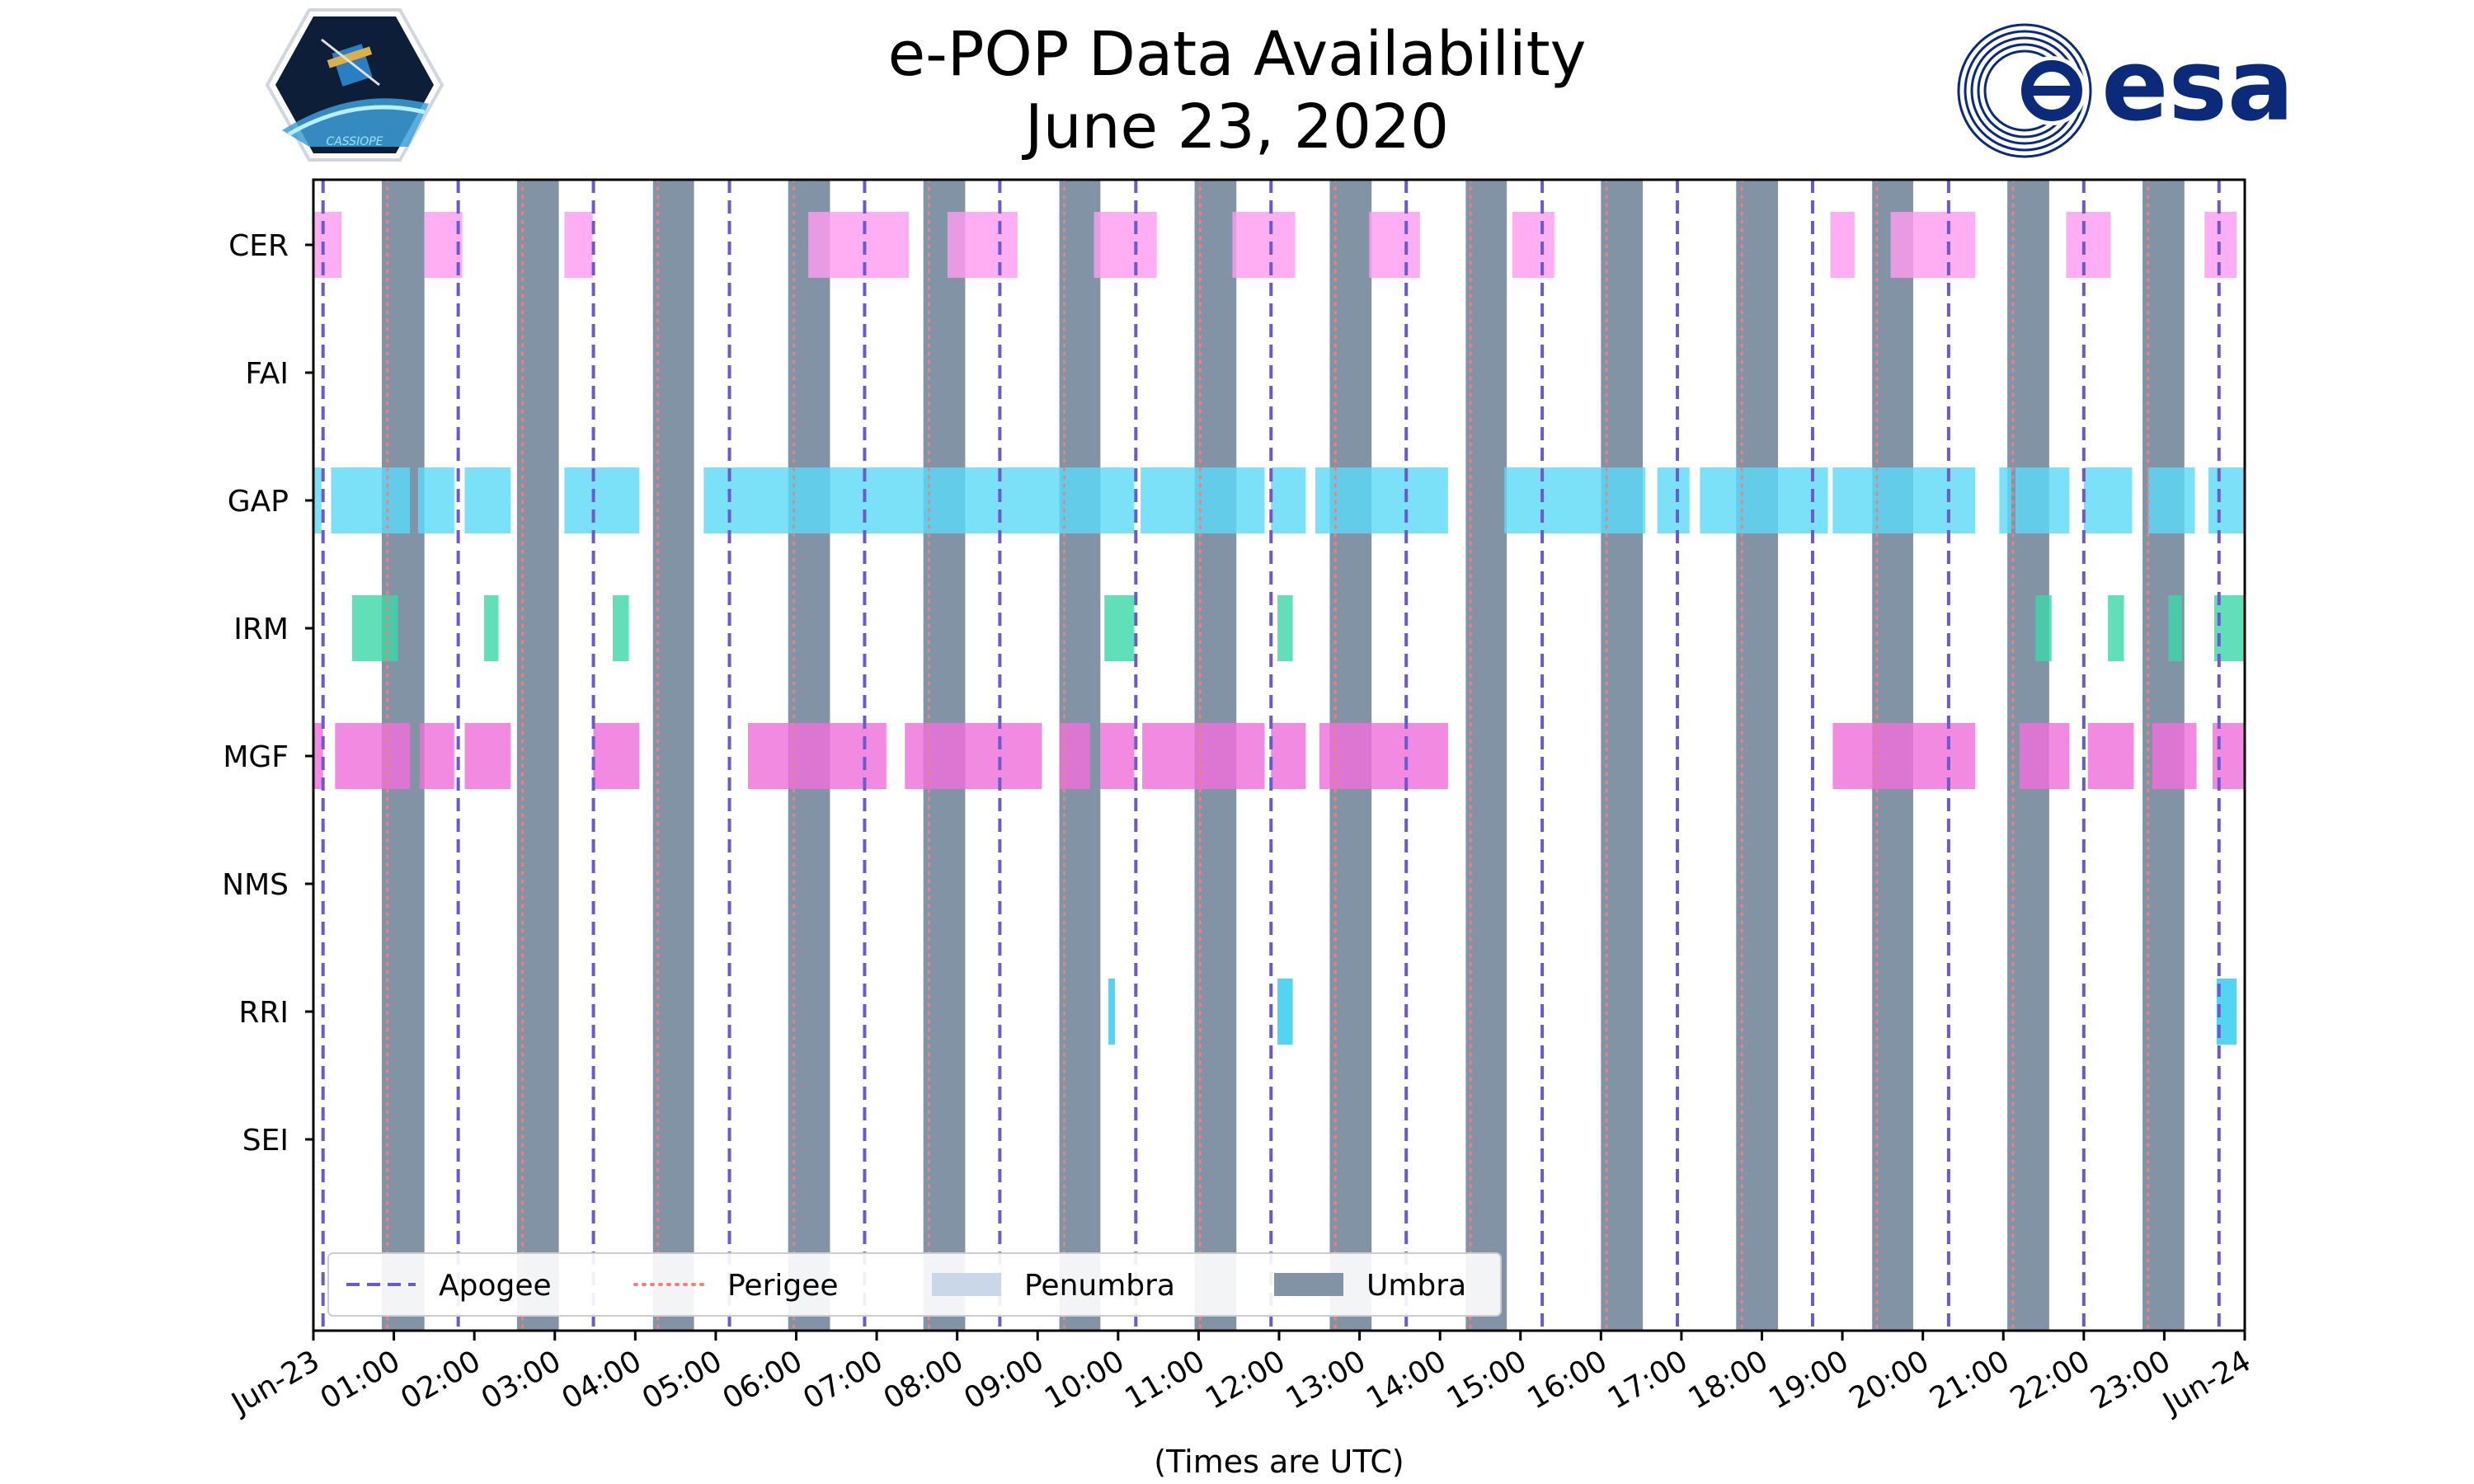 The width and height of the screenshot is (2474, 1484). Describe the element at coordinates (255, 885) in the screenshot. I see `y-tick-label: NMS` at that location.